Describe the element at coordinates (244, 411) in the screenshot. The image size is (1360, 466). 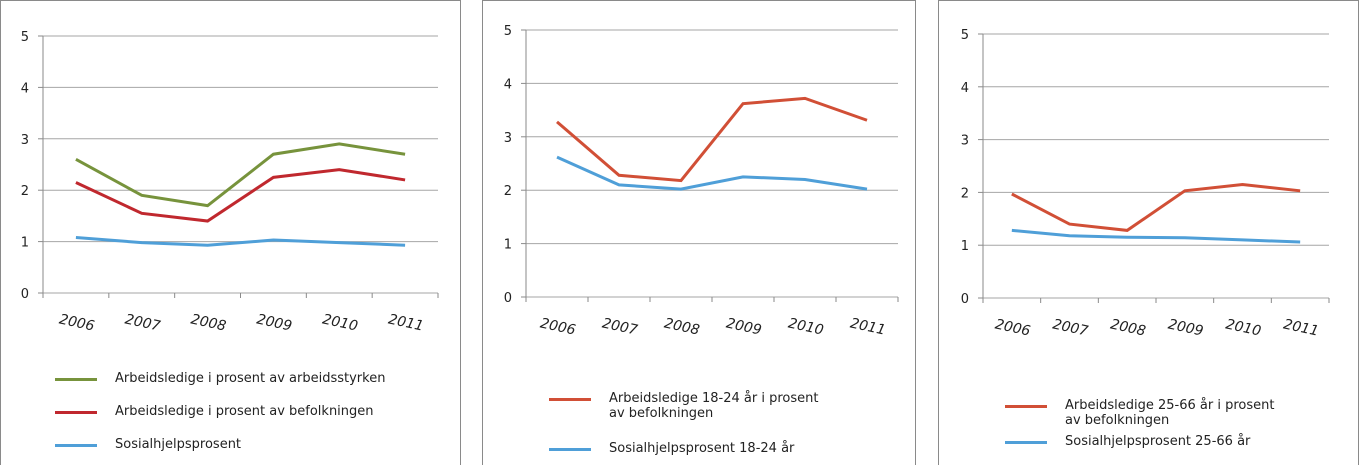
I see `legend-label: Arbeidsledige i prosent av befolkningen` at that location.